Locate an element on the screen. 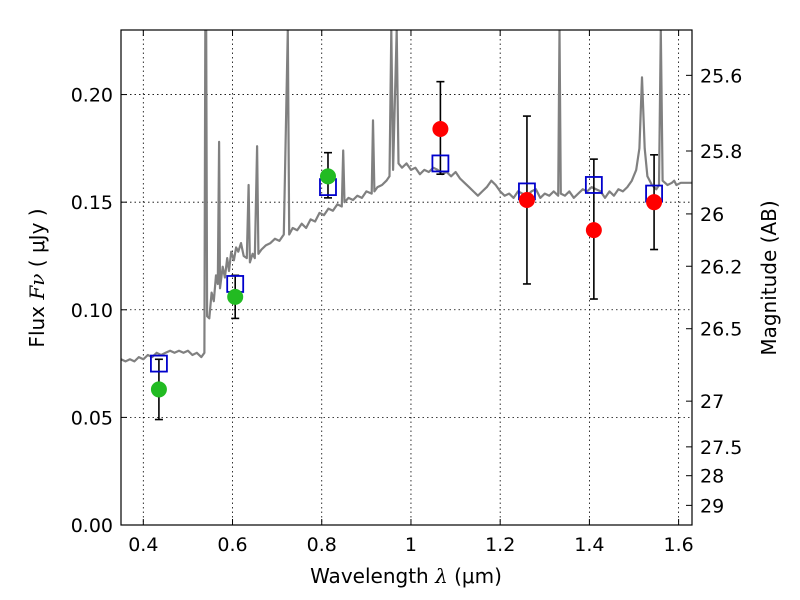  x-tick-label: 0.8 is located at coordinates (322, 545).